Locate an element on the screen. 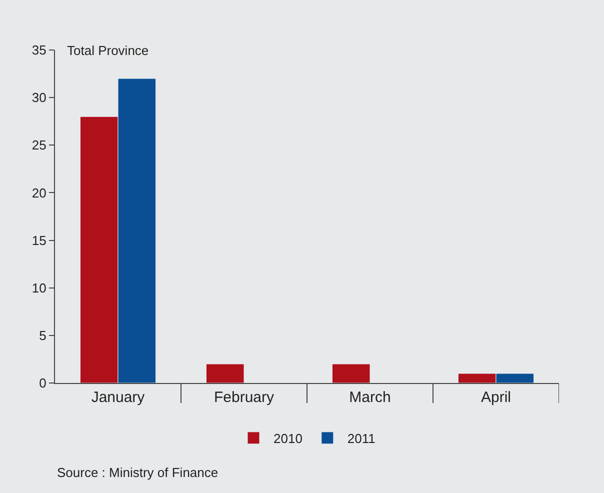 Image resolution: width=604 pixels, height=493 pixels. legend-label: 2011 is located at coordinates (361, 438).